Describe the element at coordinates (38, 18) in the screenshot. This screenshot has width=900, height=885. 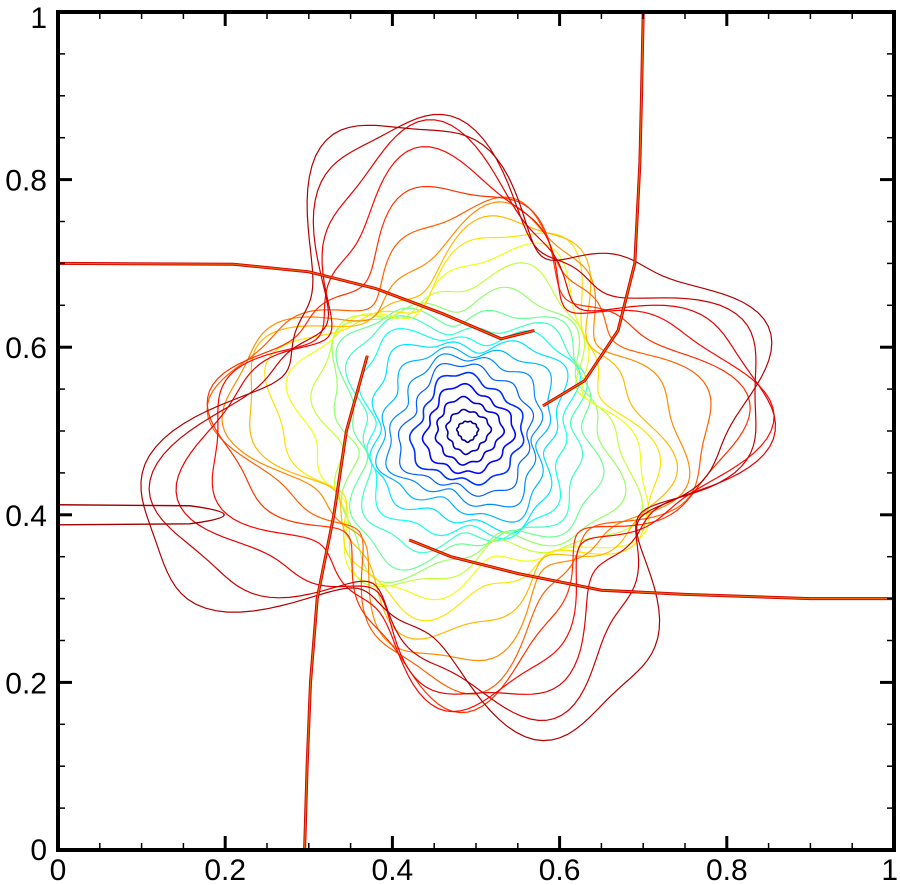
I see `y-tick-label: 1` at that location.